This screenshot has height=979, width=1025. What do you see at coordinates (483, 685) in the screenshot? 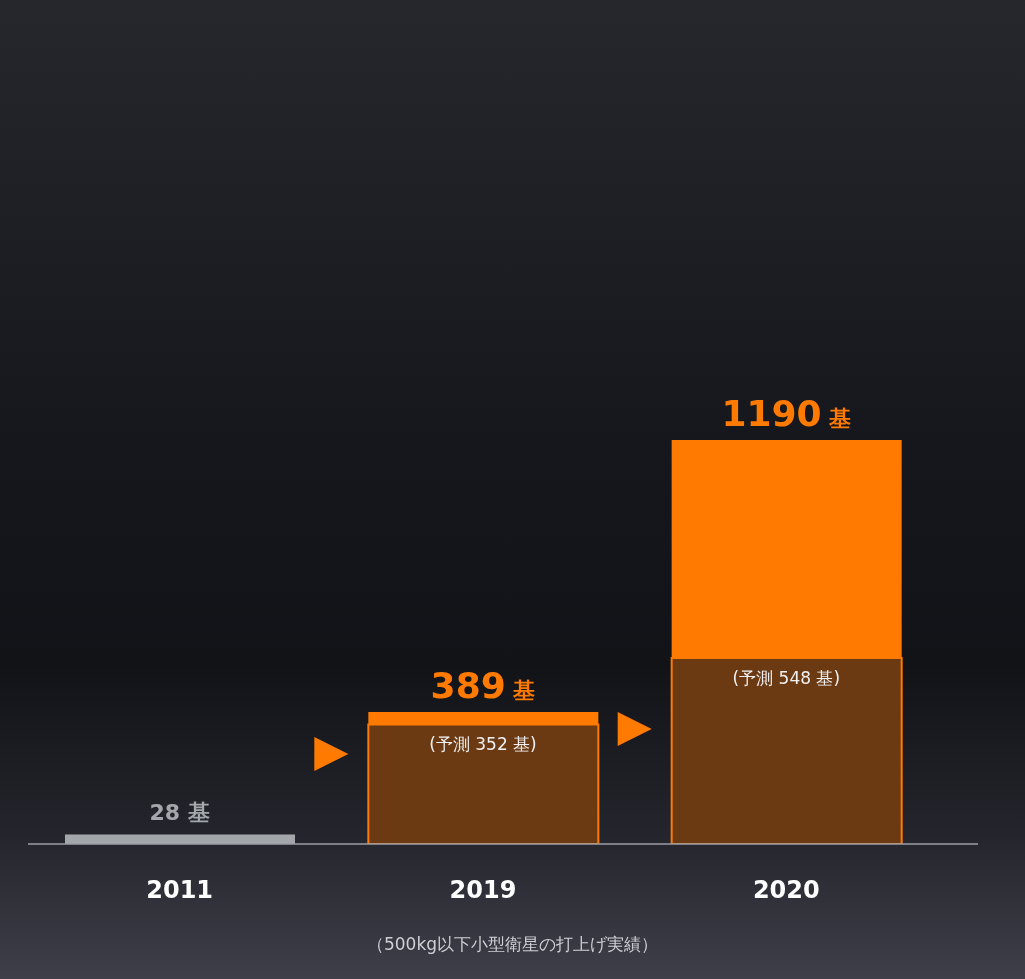
I see `total-label: 389 基` at bounding box center [483, 685].